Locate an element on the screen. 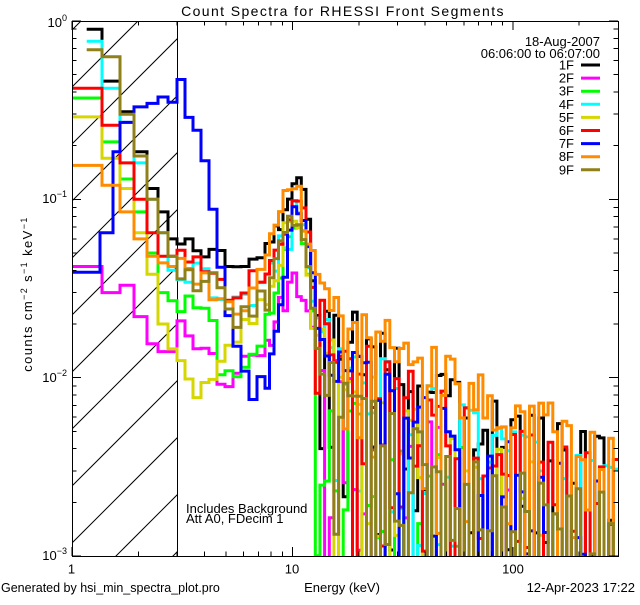  svg-text: 12-Apr-2023 17:22 is located at coordinates (581, 587).